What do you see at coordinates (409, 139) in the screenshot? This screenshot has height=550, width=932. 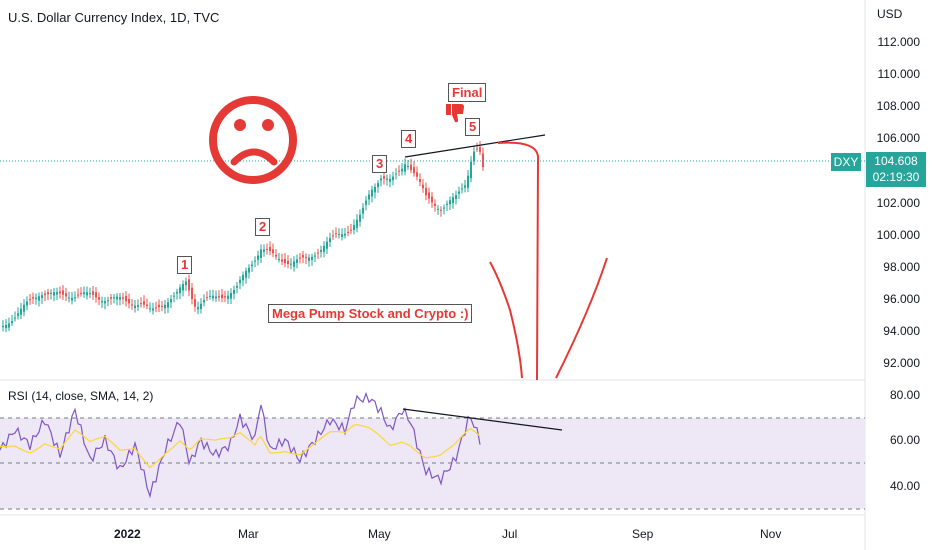 I see `wave-label-4: 4` at bounding box center [409, 139].